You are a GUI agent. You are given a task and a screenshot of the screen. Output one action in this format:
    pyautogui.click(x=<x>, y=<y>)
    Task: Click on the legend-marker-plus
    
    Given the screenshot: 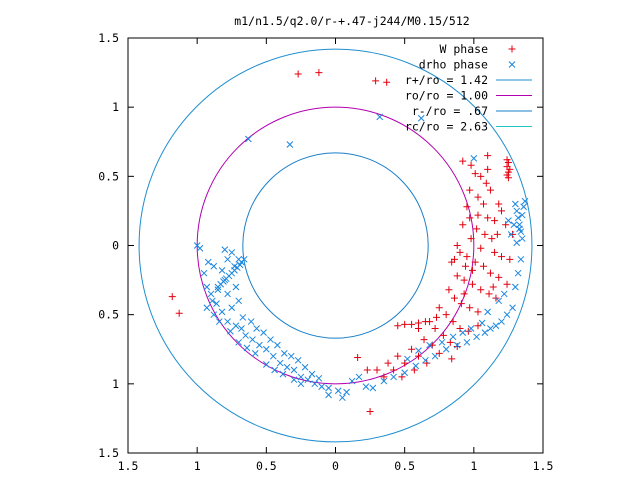 What is the action you would take?
    pyautogui.click(x=512, y=49)
    